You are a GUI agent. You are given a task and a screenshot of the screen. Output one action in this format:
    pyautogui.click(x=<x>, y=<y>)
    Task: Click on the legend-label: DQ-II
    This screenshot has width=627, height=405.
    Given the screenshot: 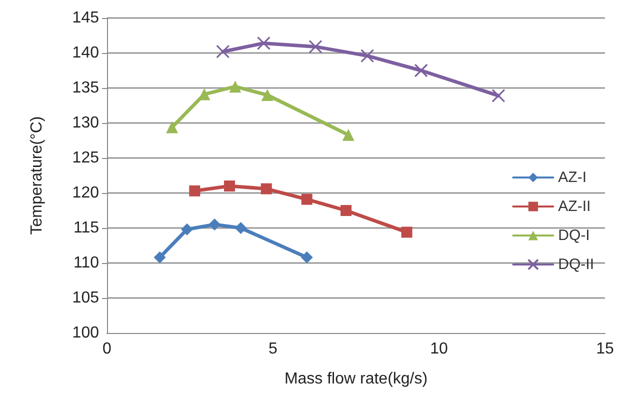 What is the action you would take?
    pyautogui.click(x=576, y=264)
    